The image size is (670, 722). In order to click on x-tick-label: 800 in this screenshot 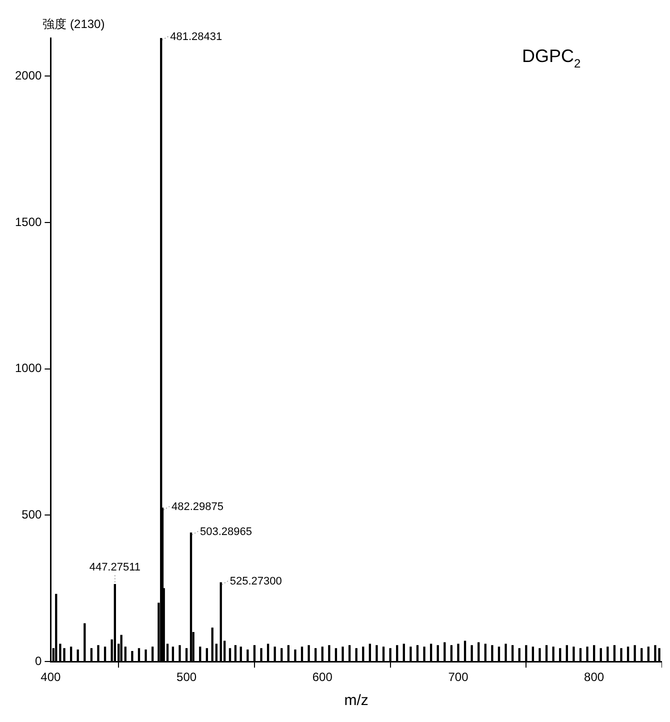, I will do `click(594, 677)`.